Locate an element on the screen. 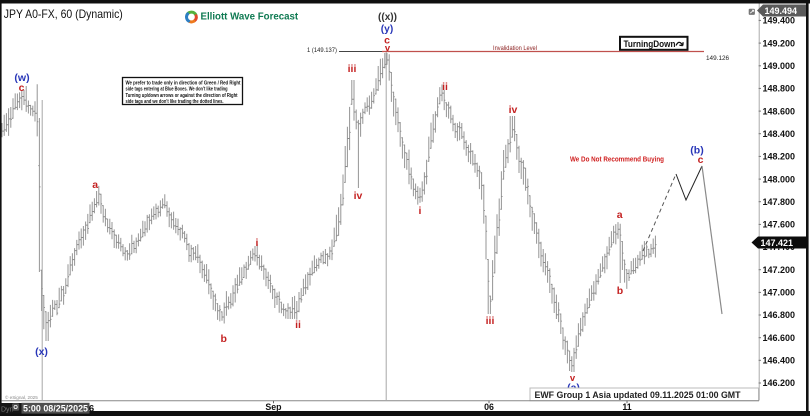  svg-text: JPY A0-FX, 60 (Dynamic) is located at coordinates (63, 14).